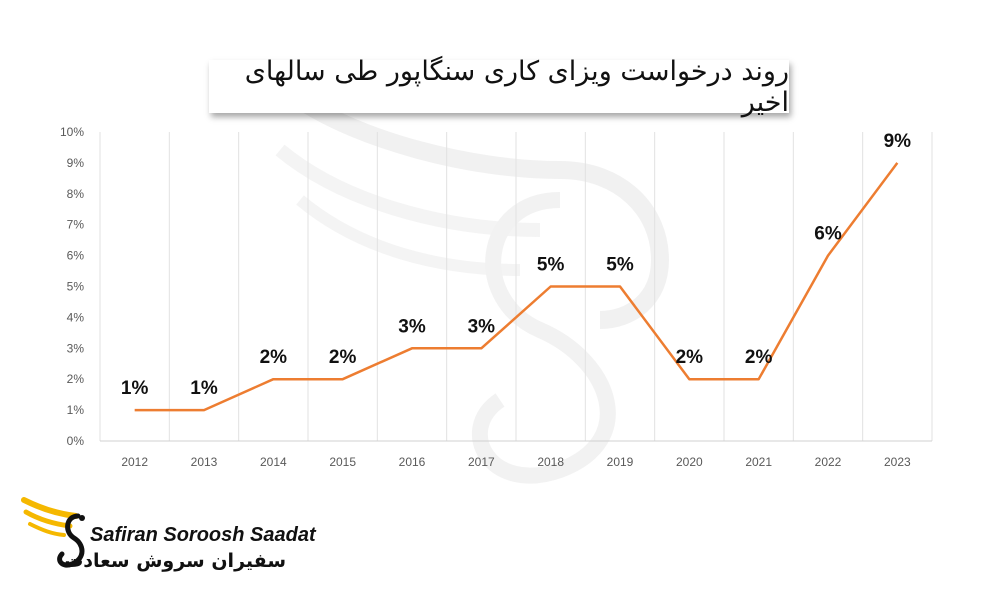  What do you see at coordinates (828, 234) in the screenshot?
I see `data-label: 6%` at bounding box center [828, 234].